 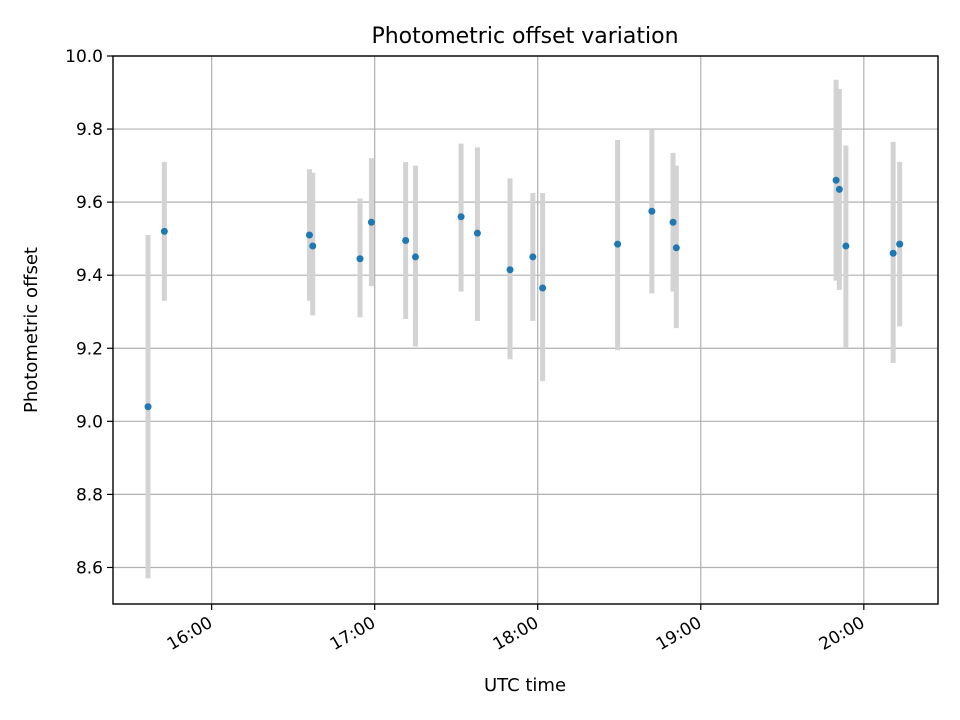 What do you see at coordinates (89, 130) in the screenshot?
I see `y-tick-label: 9.8` at bounding box center [89, 130].